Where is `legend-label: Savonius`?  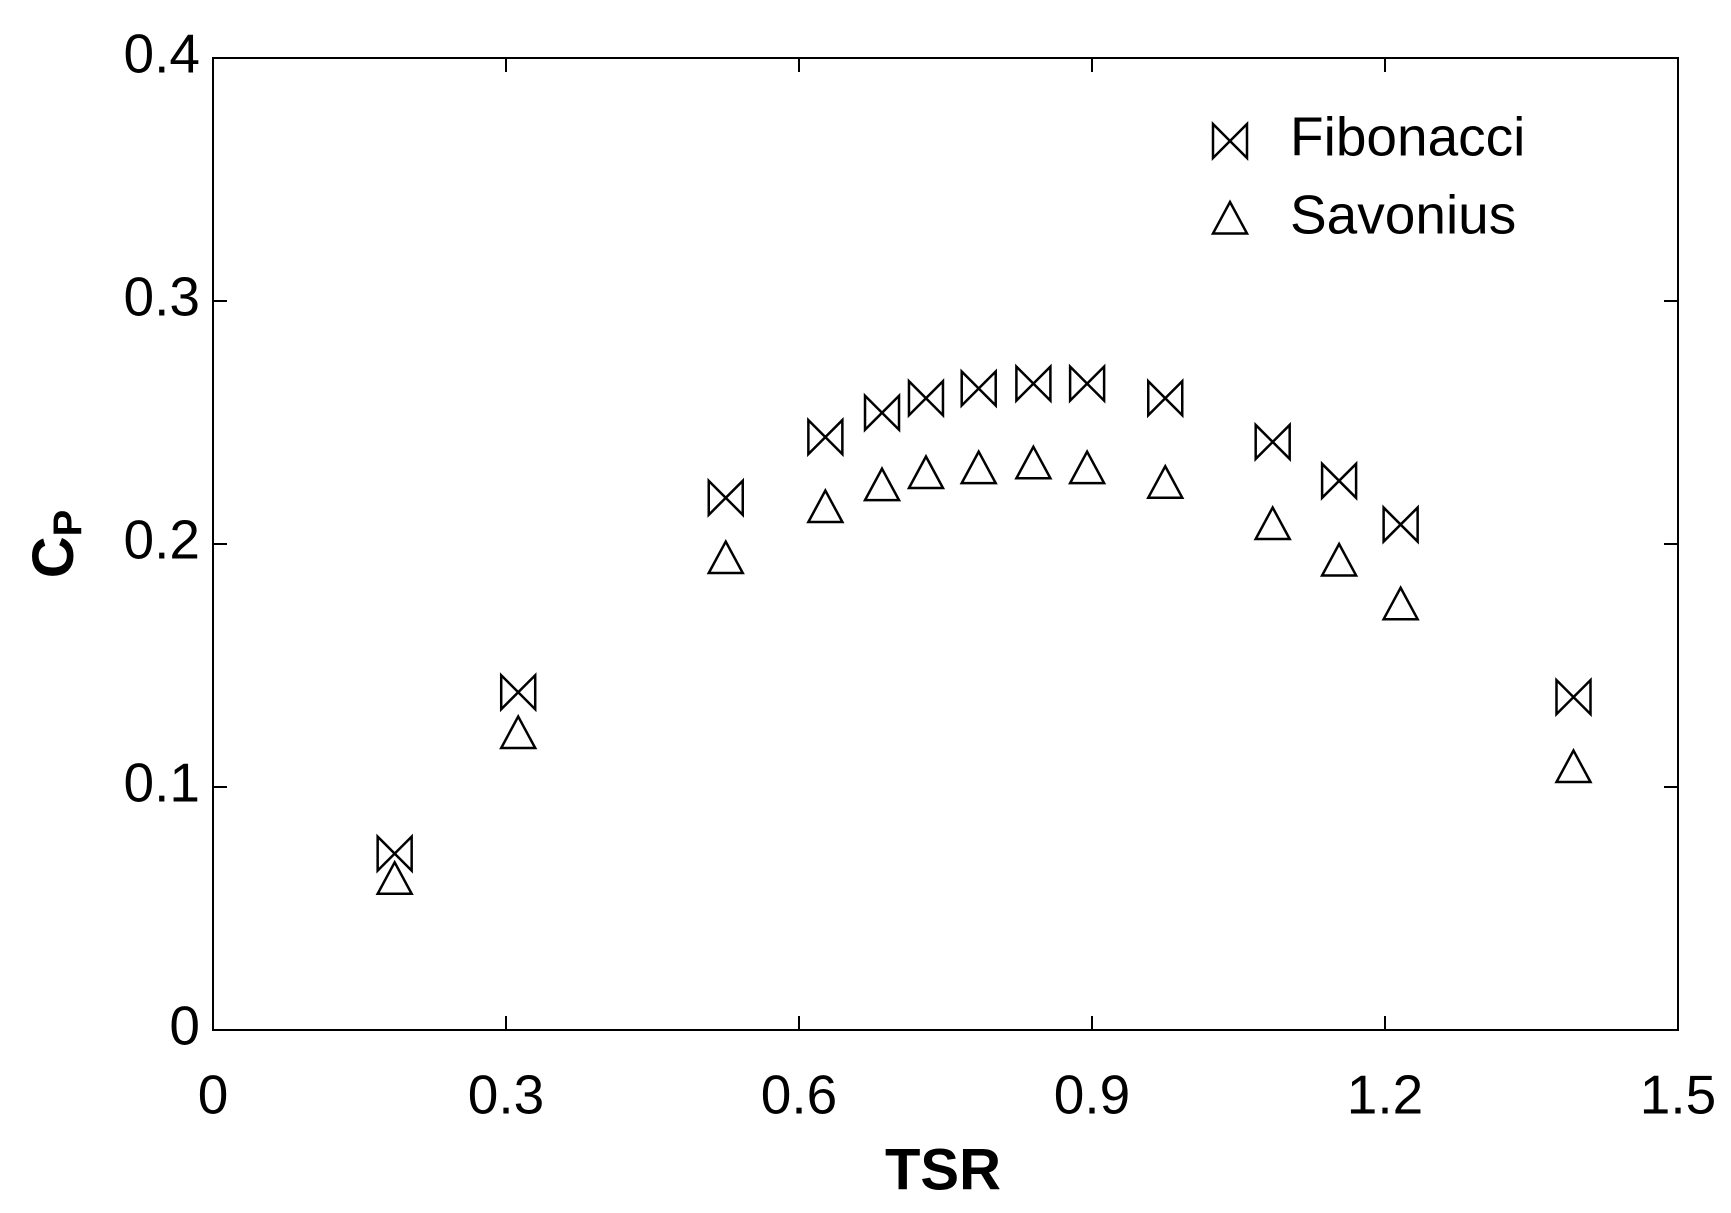 legend-label: Savonius is located at coordinates (1403, 215).